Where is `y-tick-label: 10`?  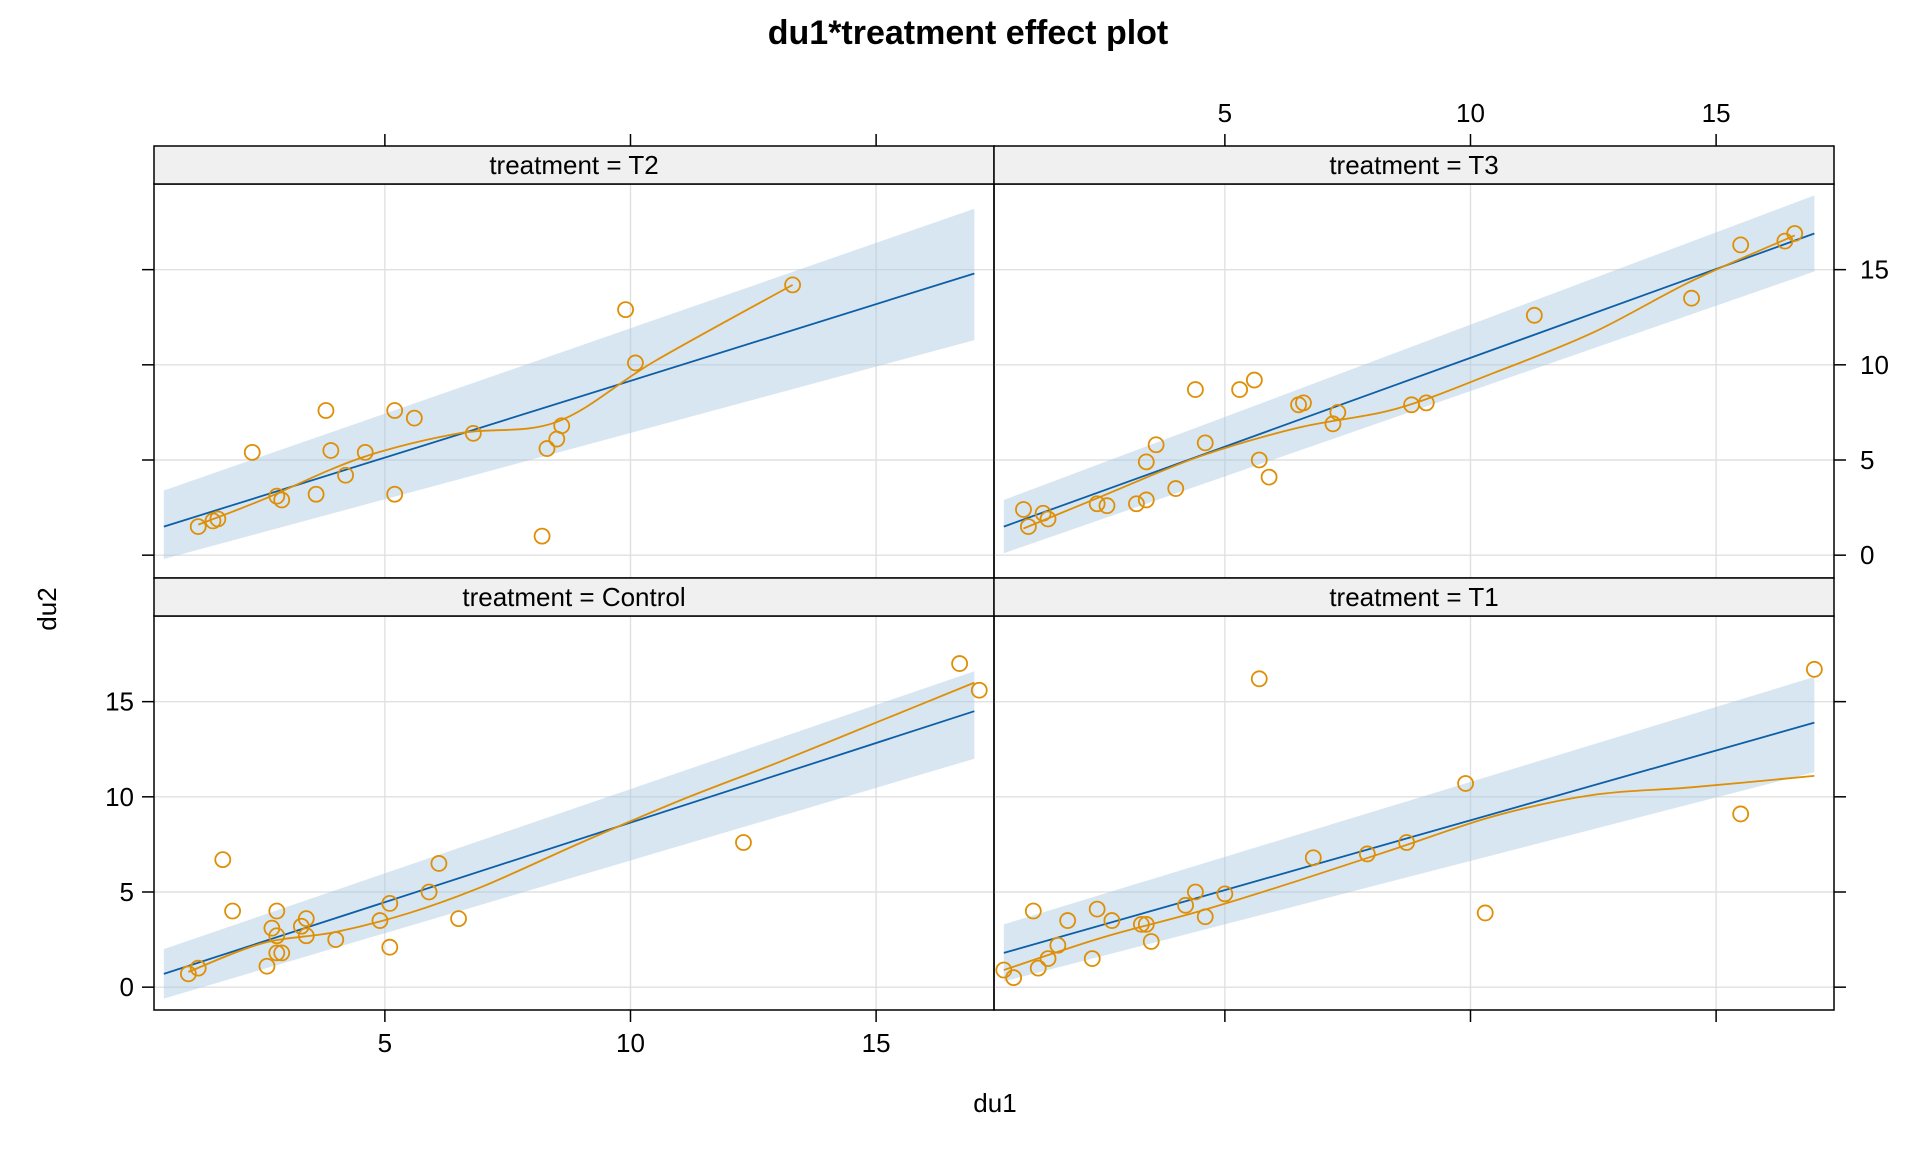
y-tick-label: 10 is located at coordinates (119, 797).